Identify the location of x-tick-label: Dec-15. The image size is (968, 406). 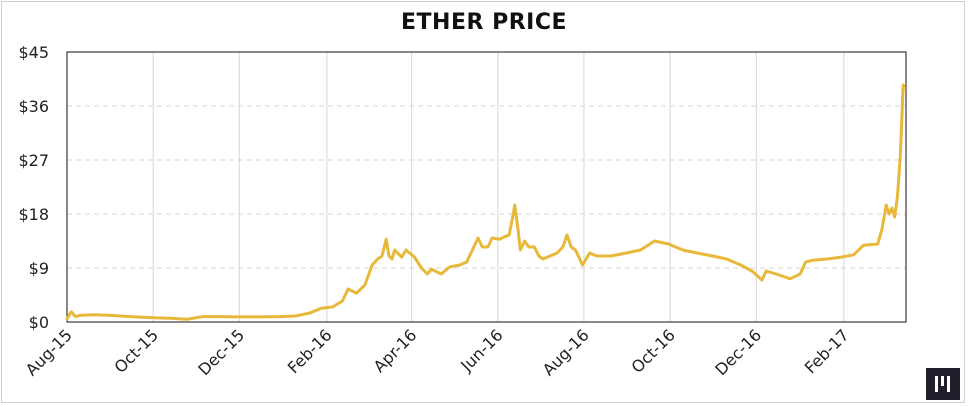
(221, 352).